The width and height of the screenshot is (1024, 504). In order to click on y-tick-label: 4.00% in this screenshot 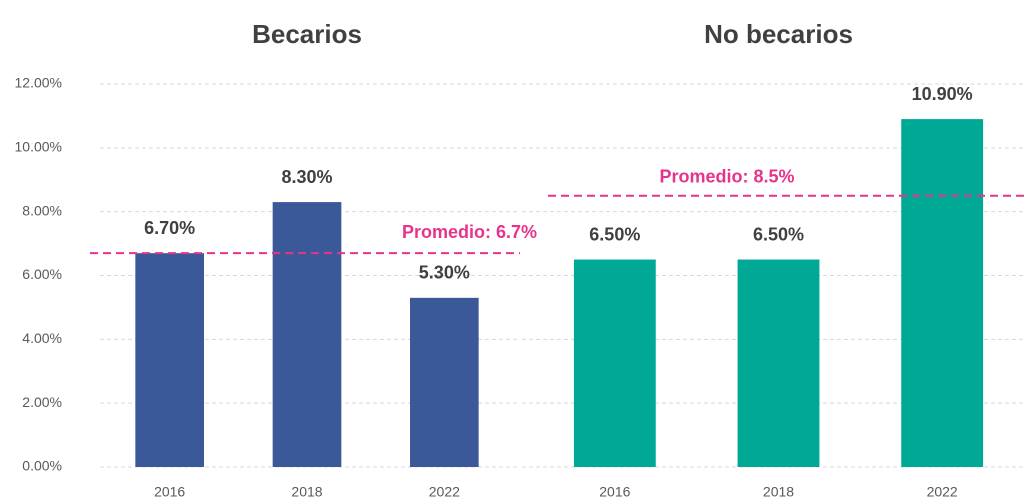, I will do `click(42, 338)`.